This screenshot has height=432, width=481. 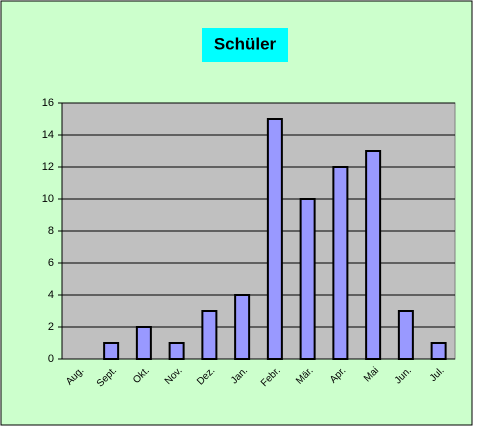 I want to click on y-tick-label: 4, so click(x=51, y=295).